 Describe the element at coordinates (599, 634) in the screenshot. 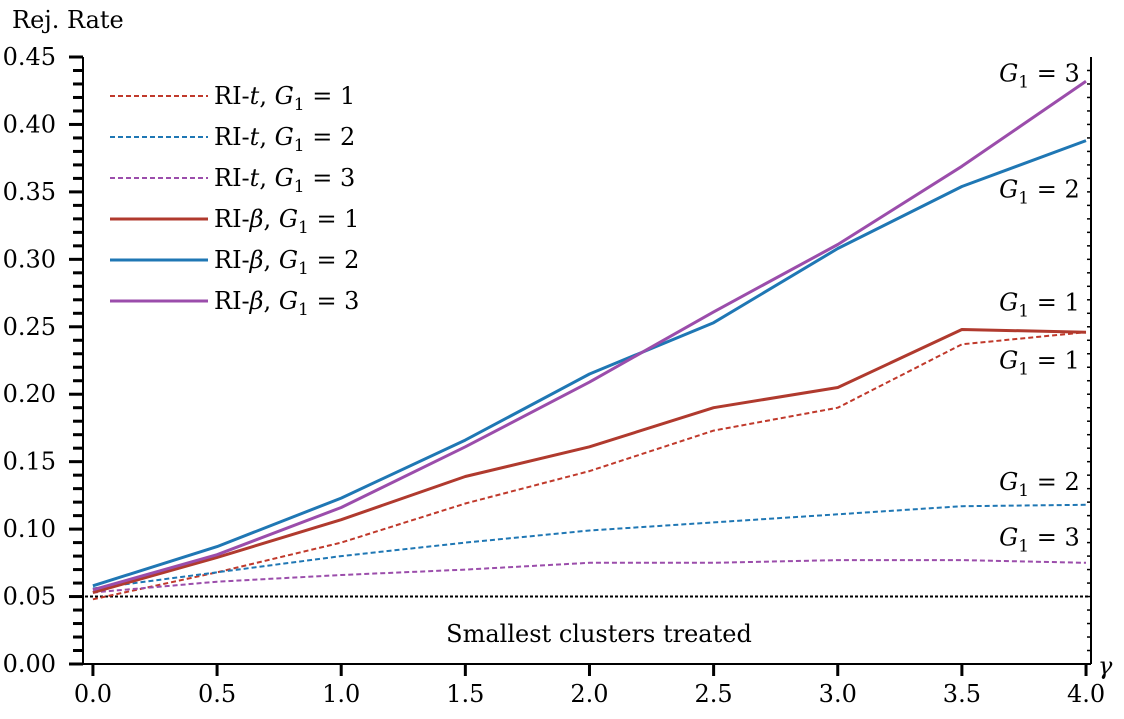

I see `reference-line-label: Smallest clusters treated` at that location.